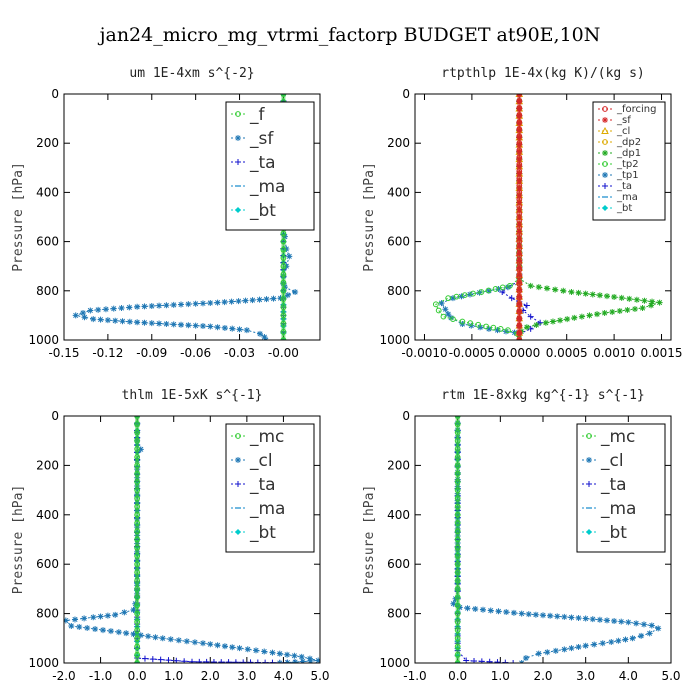  What do you see at coordinates (394, 340) in the screenshot?
I see `y-tick-label: 1000` at bounding box center [394, 340].